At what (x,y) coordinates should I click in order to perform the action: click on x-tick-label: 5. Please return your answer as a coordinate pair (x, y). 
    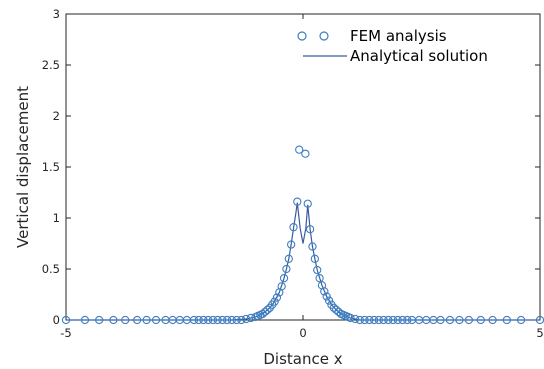
    Looking at the image, I should click on (539, 333).